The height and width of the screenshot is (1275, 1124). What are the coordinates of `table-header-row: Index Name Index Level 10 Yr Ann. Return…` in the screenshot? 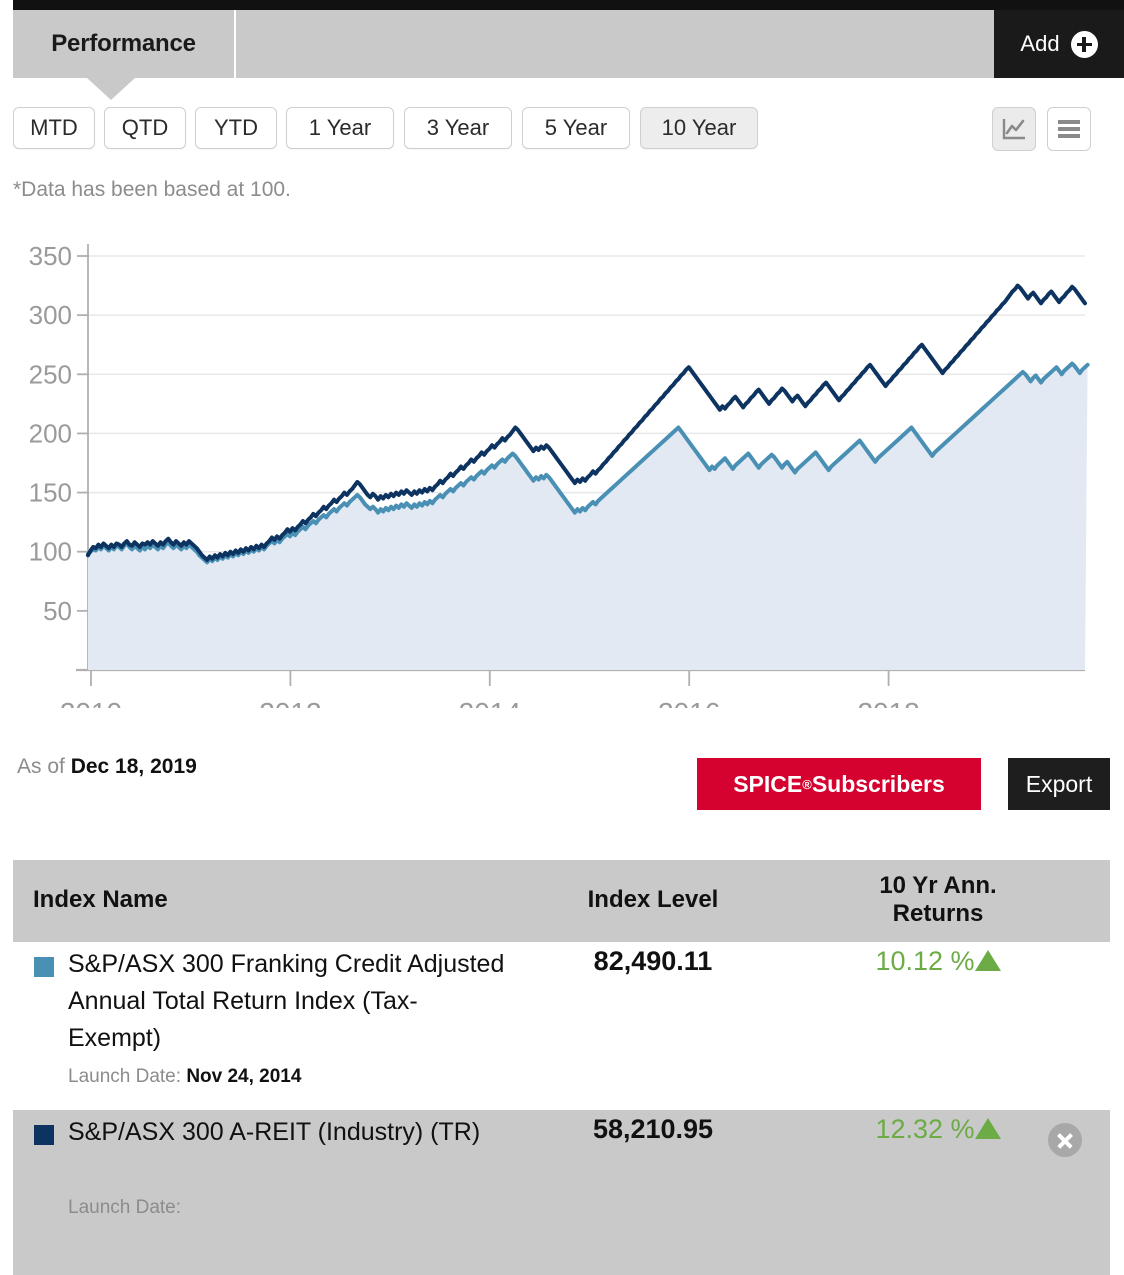 It's located at (561, 901).